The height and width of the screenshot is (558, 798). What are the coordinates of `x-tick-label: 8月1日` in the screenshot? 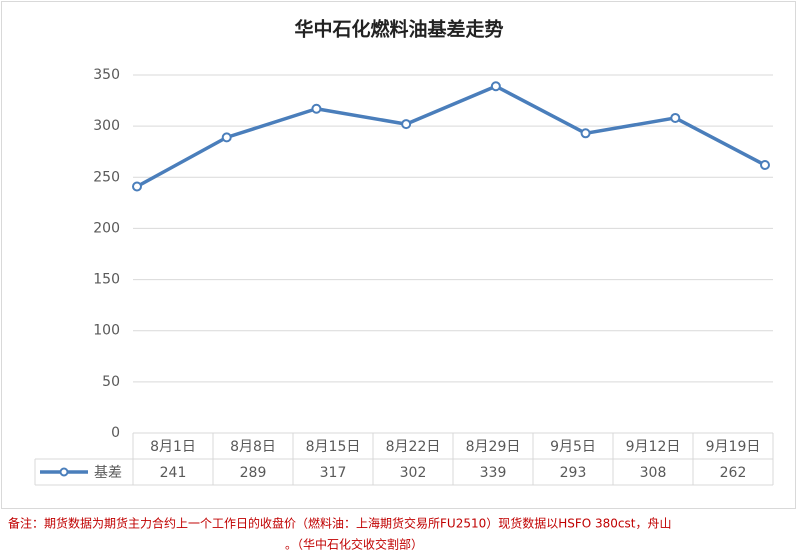 It's located at (173, 447).